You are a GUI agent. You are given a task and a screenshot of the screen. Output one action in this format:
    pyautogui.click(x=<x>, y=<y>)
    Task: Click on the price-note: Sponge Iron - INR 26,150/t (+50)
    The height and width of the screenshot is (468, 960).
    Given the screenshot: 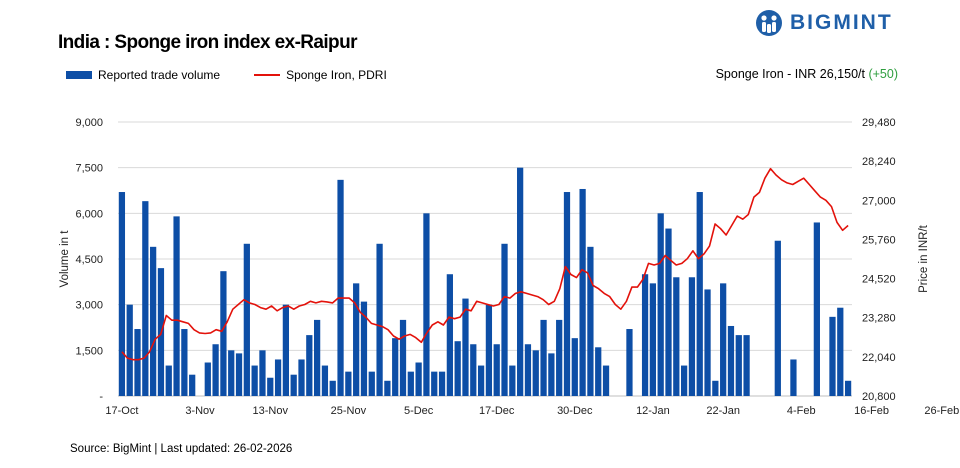 What is the action you would take?
    pyautogui.click(x=807, y=74)
    